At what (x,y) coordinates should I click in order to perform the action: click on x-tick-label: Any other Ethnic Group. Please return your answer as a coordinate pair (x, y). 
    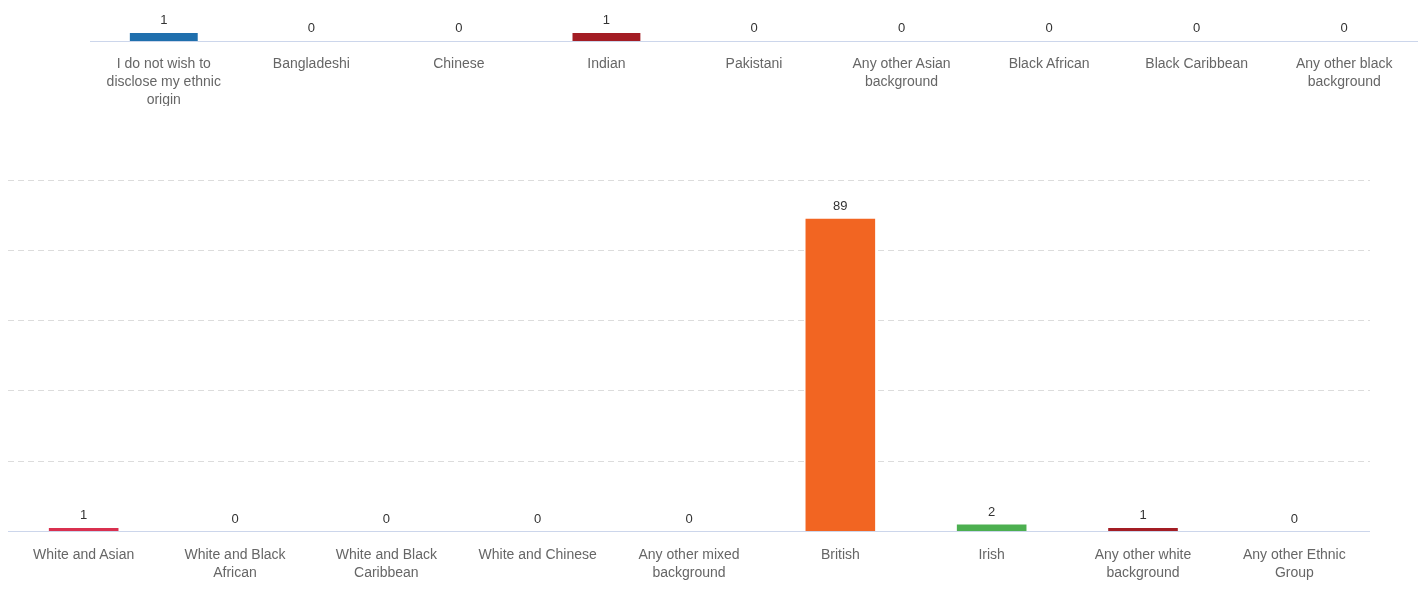
    Looking at the image, I should click on (1294, 562).